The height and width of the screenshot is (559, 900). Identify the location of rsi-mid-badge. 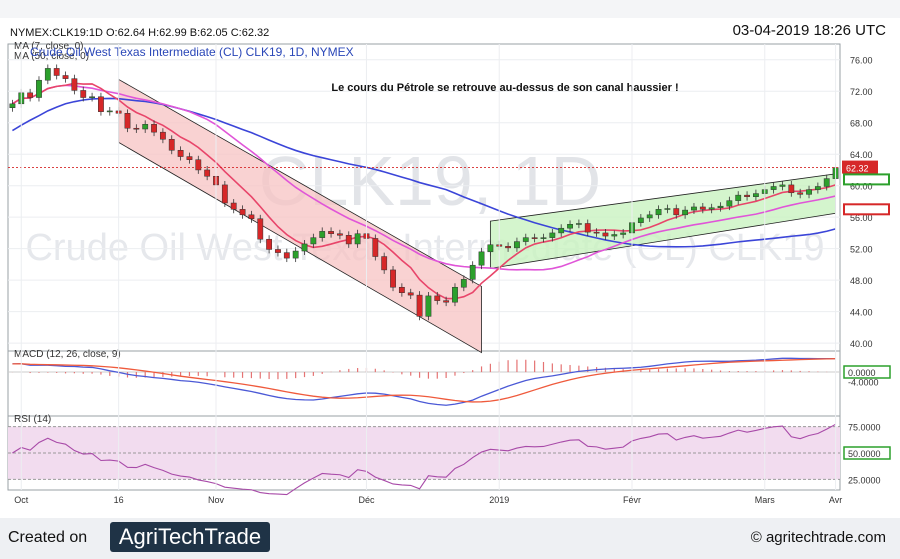
(867, 453).